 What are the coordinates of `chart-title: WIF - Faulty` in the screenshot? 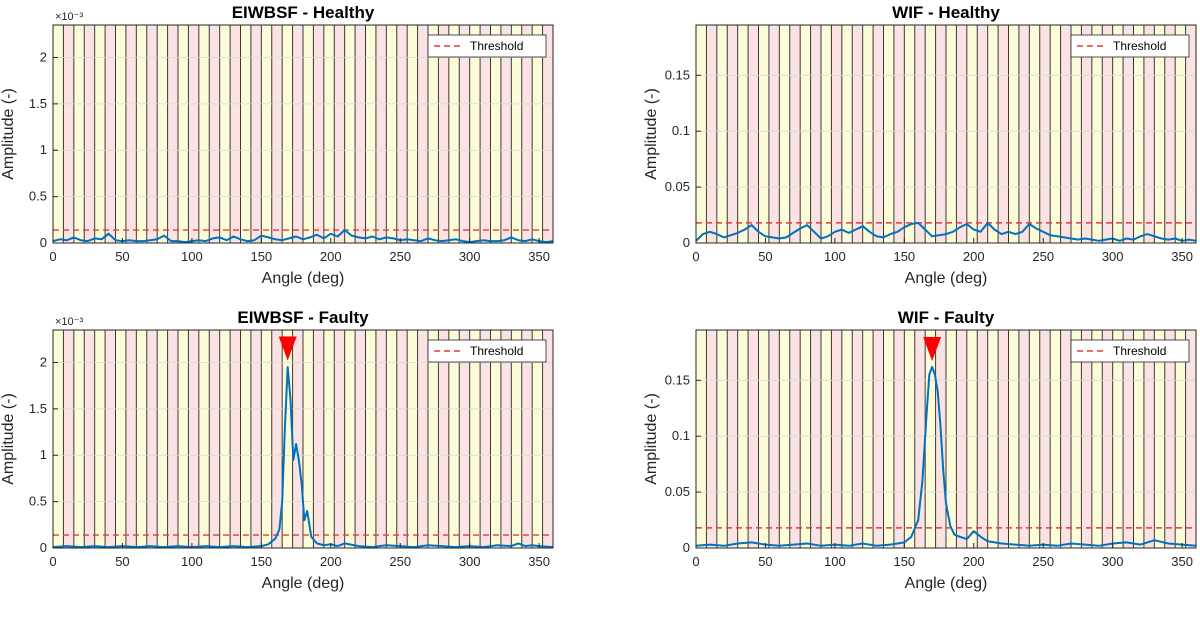 It's located at (946, 317).